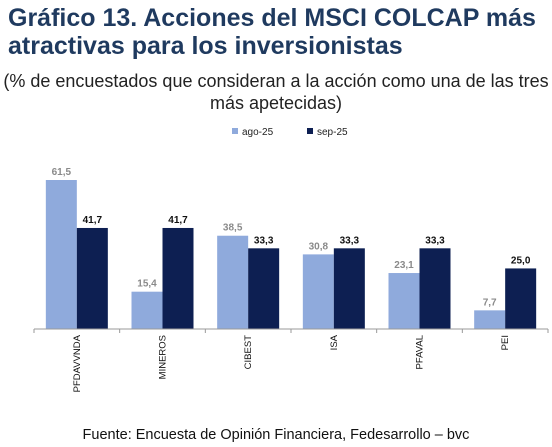 This screenshot has width=552, height=447. What do you see at coordinates (334, 342) in the screenshot?
I see `category-label-isa: ISA` at bounding box center [334, 342].